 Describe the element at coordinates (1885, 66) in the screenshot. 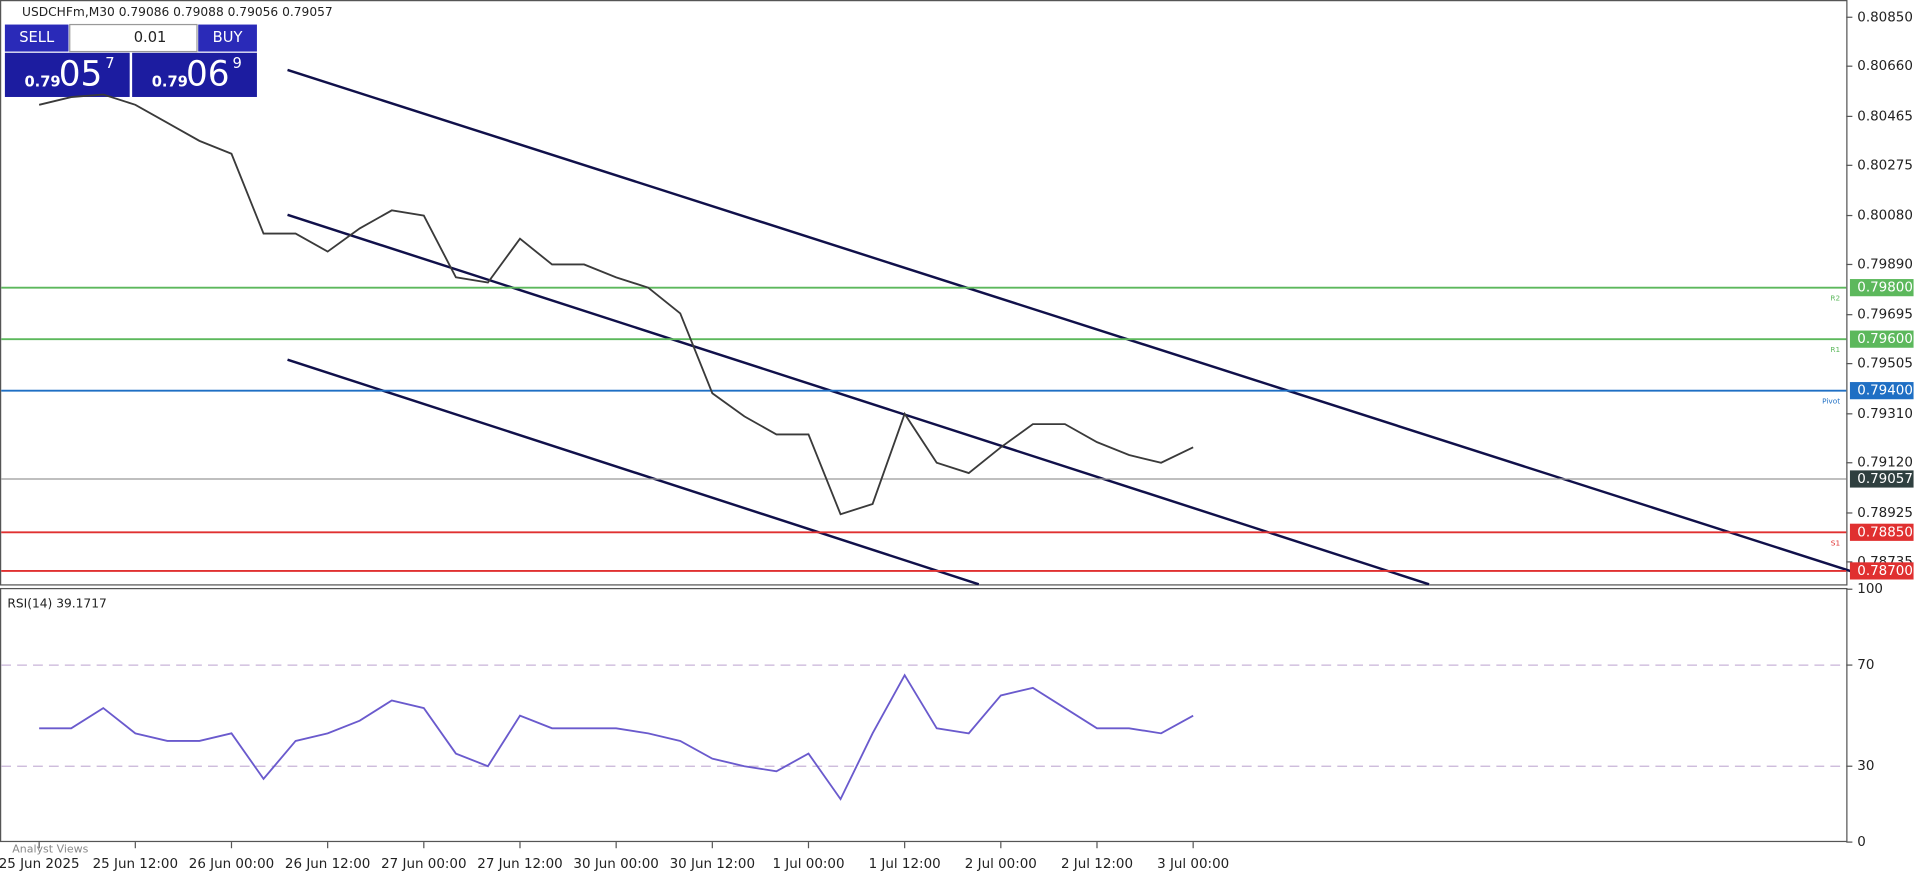

I see `y-tick-label: 0.80660` at that location.